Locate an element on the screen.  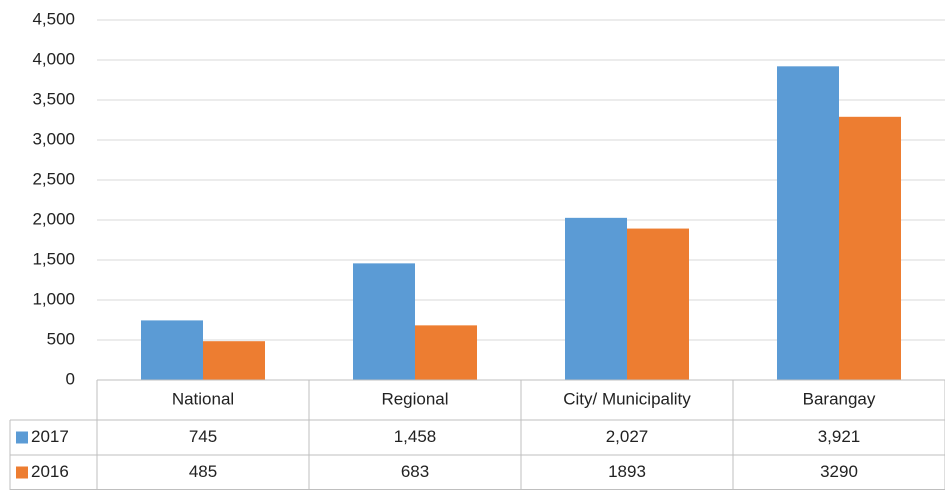
y-tick-label: 2,500 is located at coordinates (53, 178).